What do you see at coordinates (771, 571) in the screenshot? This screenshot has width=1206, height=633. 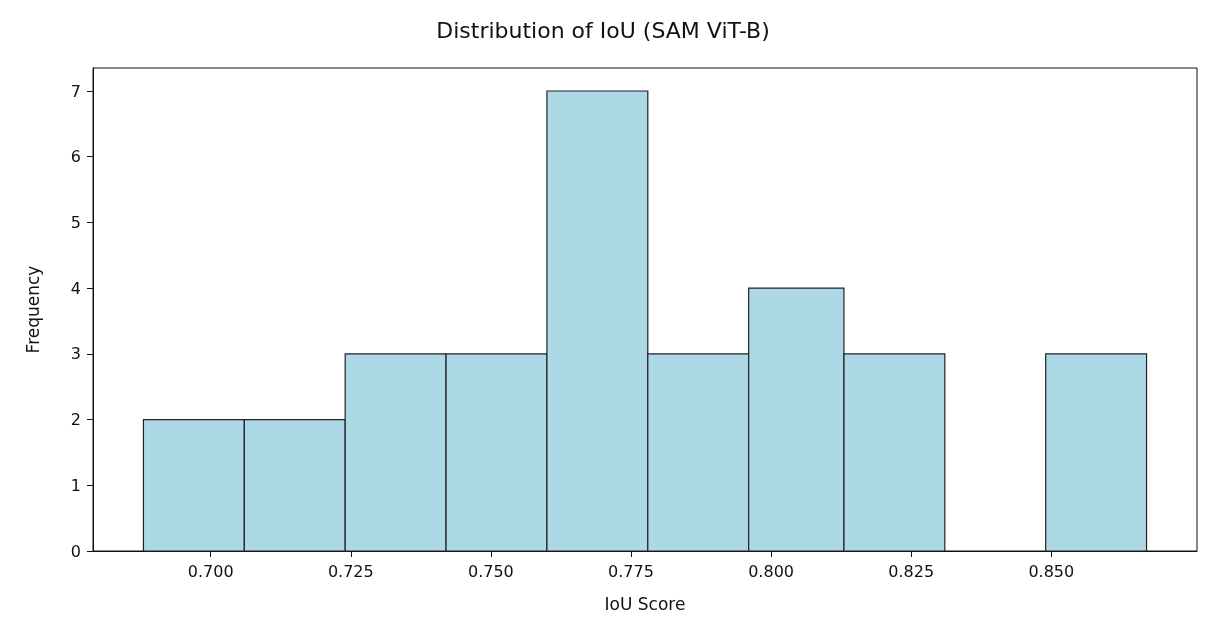 I see `x-tick-label: 0.800` at bounding box center [771, 571].